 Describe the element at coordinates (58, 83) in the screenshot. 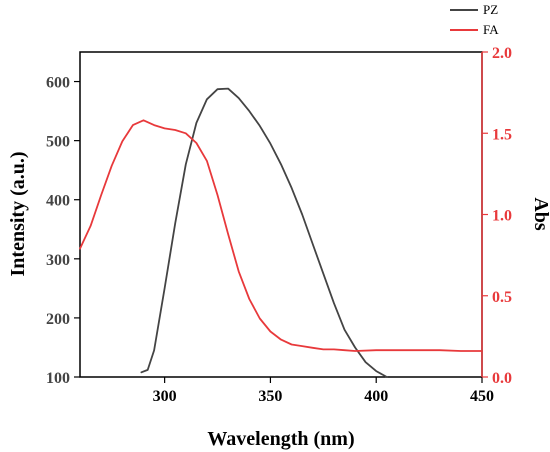

I see `y-left-tick-label-5: 600` at that location.